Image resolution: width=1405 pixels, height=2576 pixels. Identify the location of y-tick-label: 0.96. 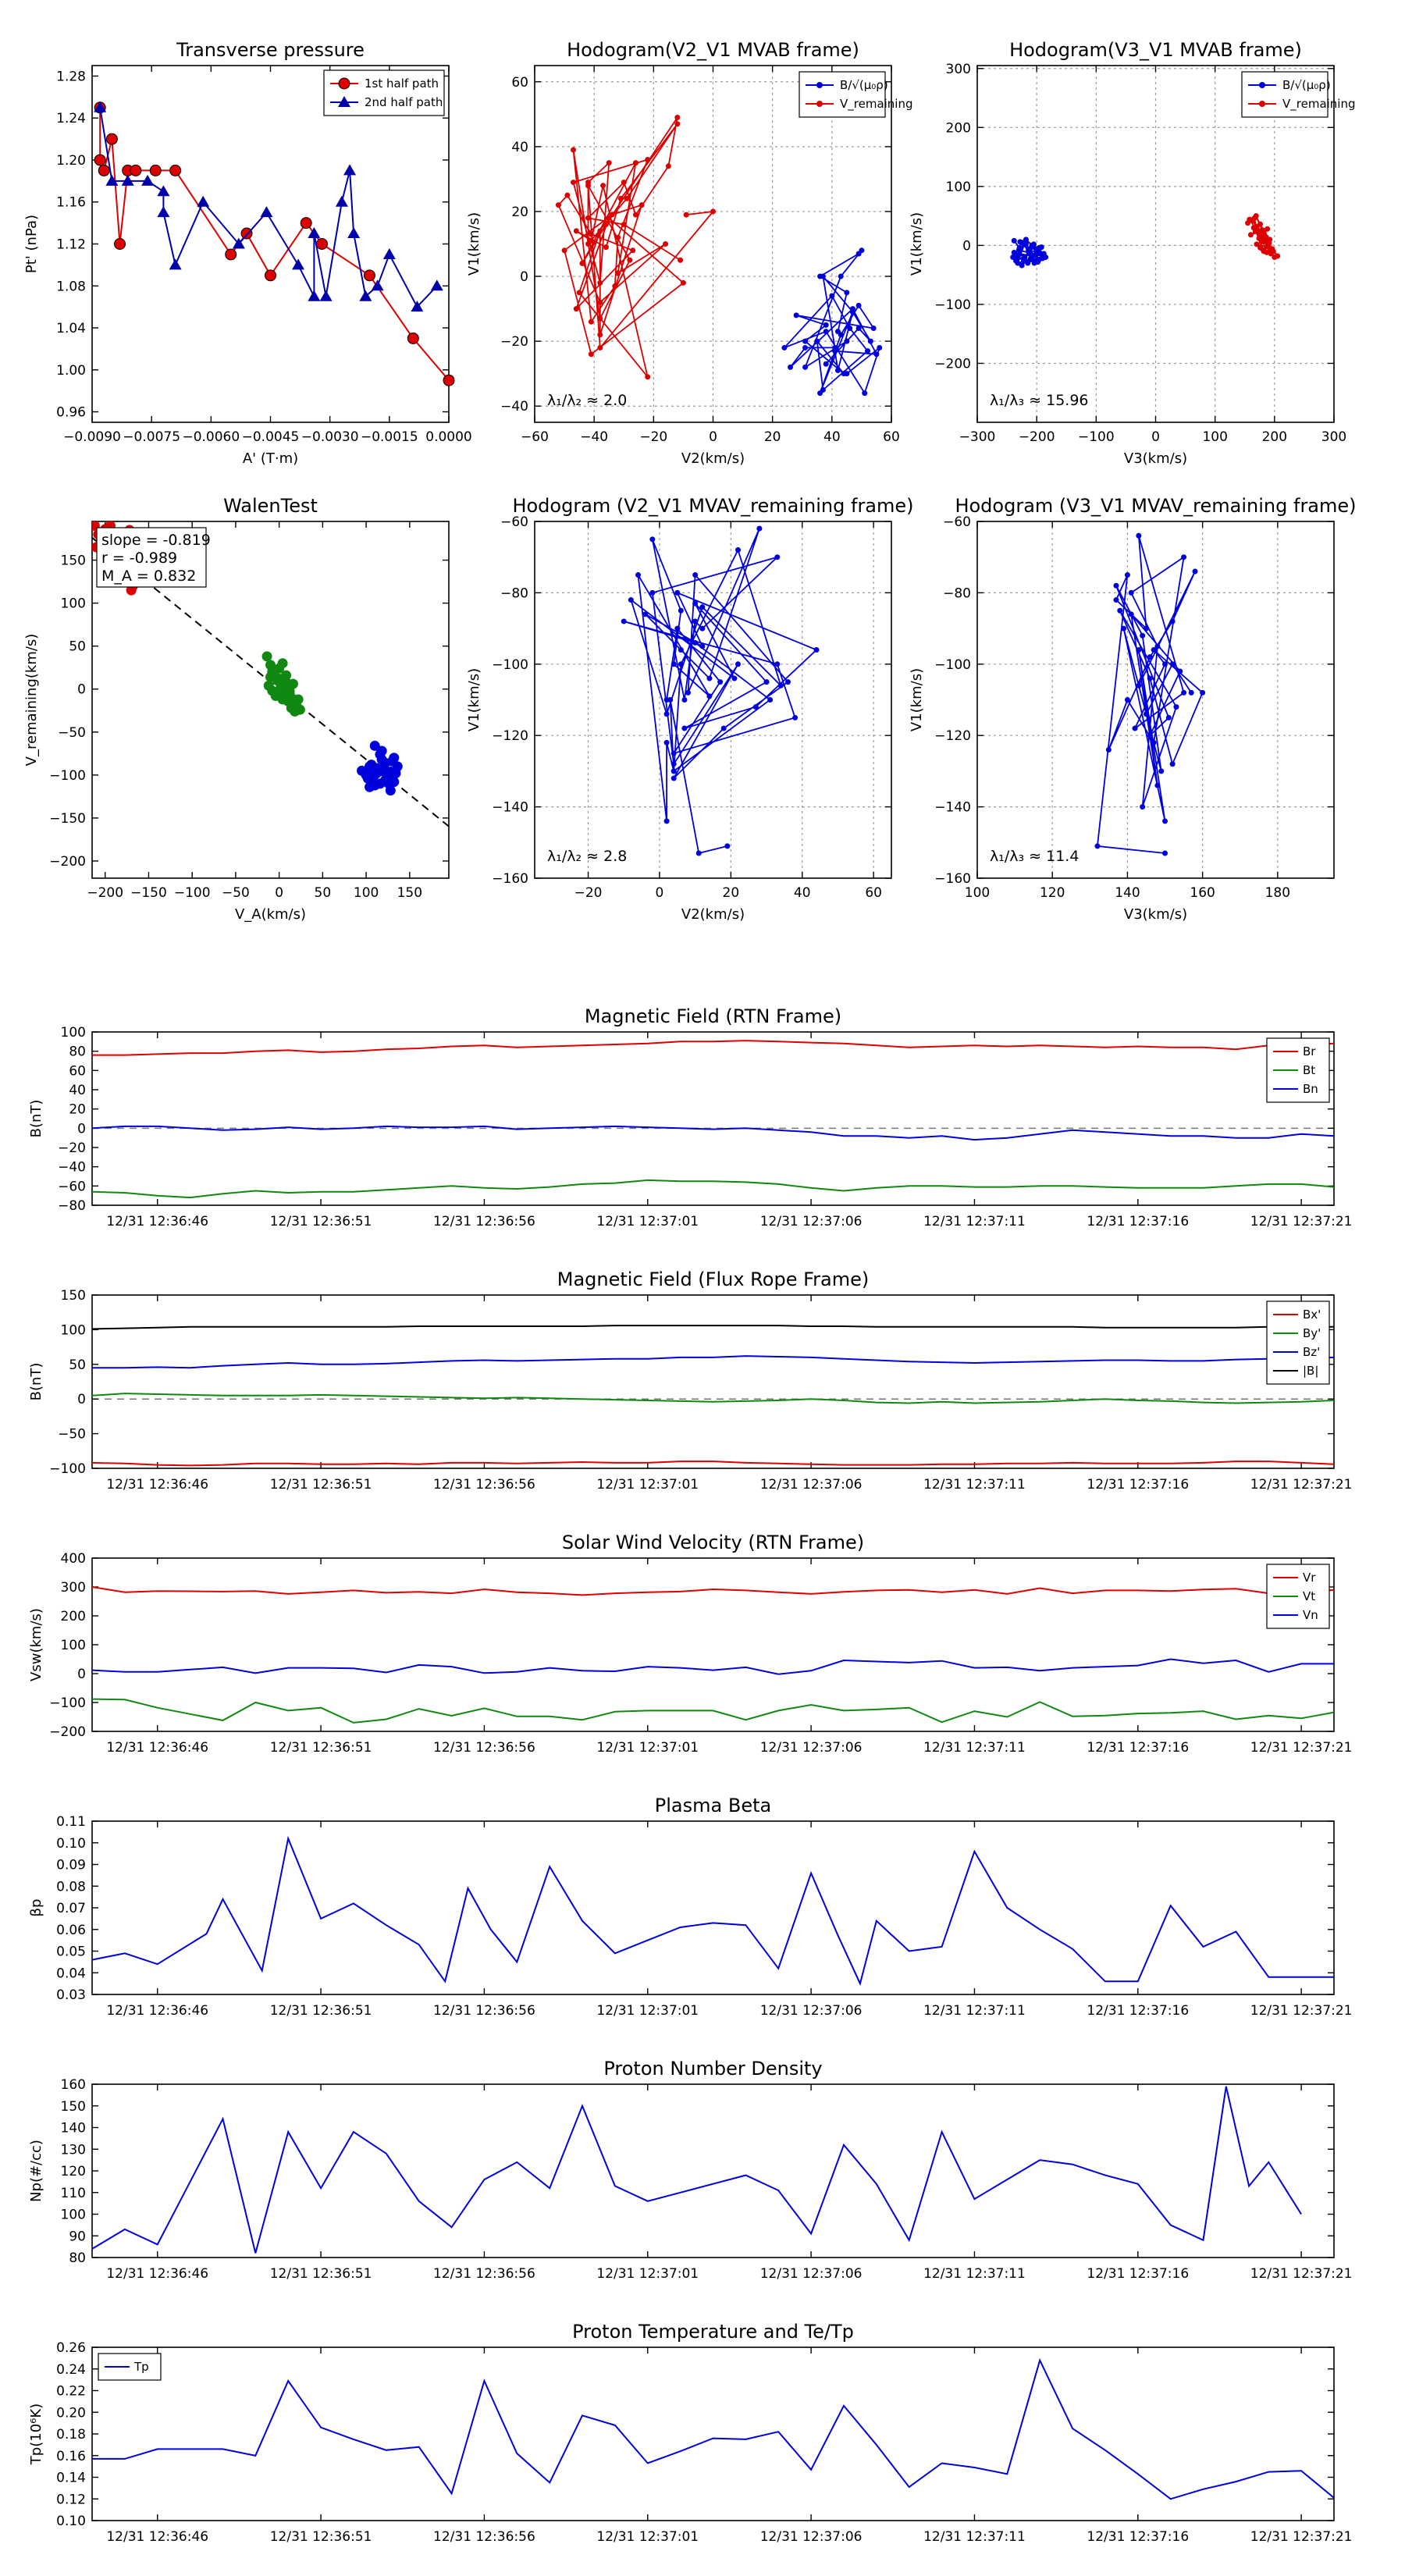
(71, 413).